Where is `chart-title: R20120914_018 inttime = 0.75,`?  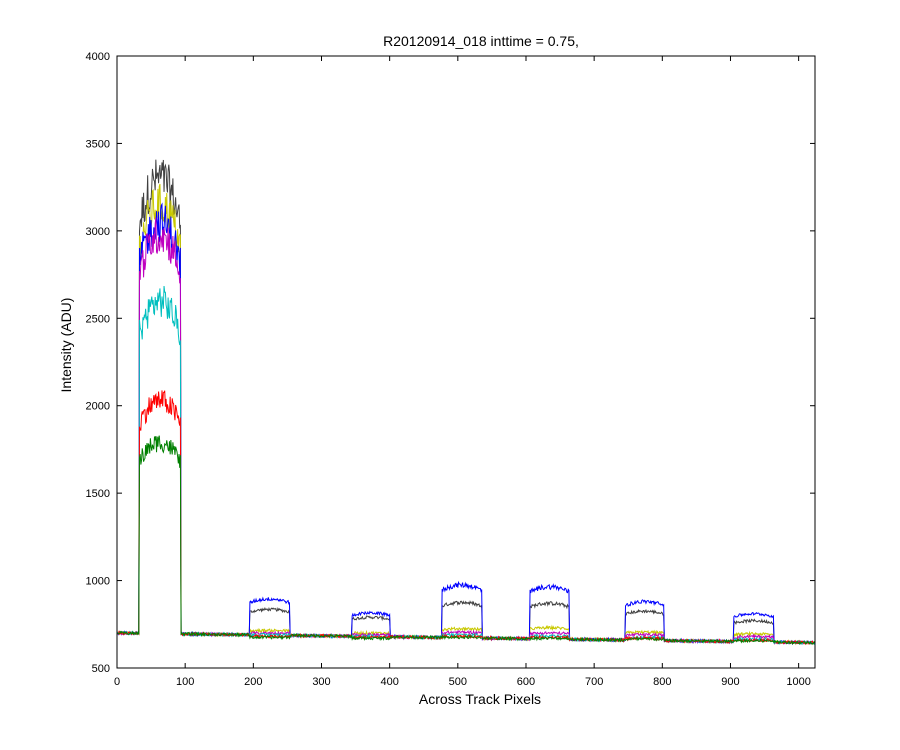 chart-title: R20120914_018 inttime = 0.75, is located at coordinates (481, 41).